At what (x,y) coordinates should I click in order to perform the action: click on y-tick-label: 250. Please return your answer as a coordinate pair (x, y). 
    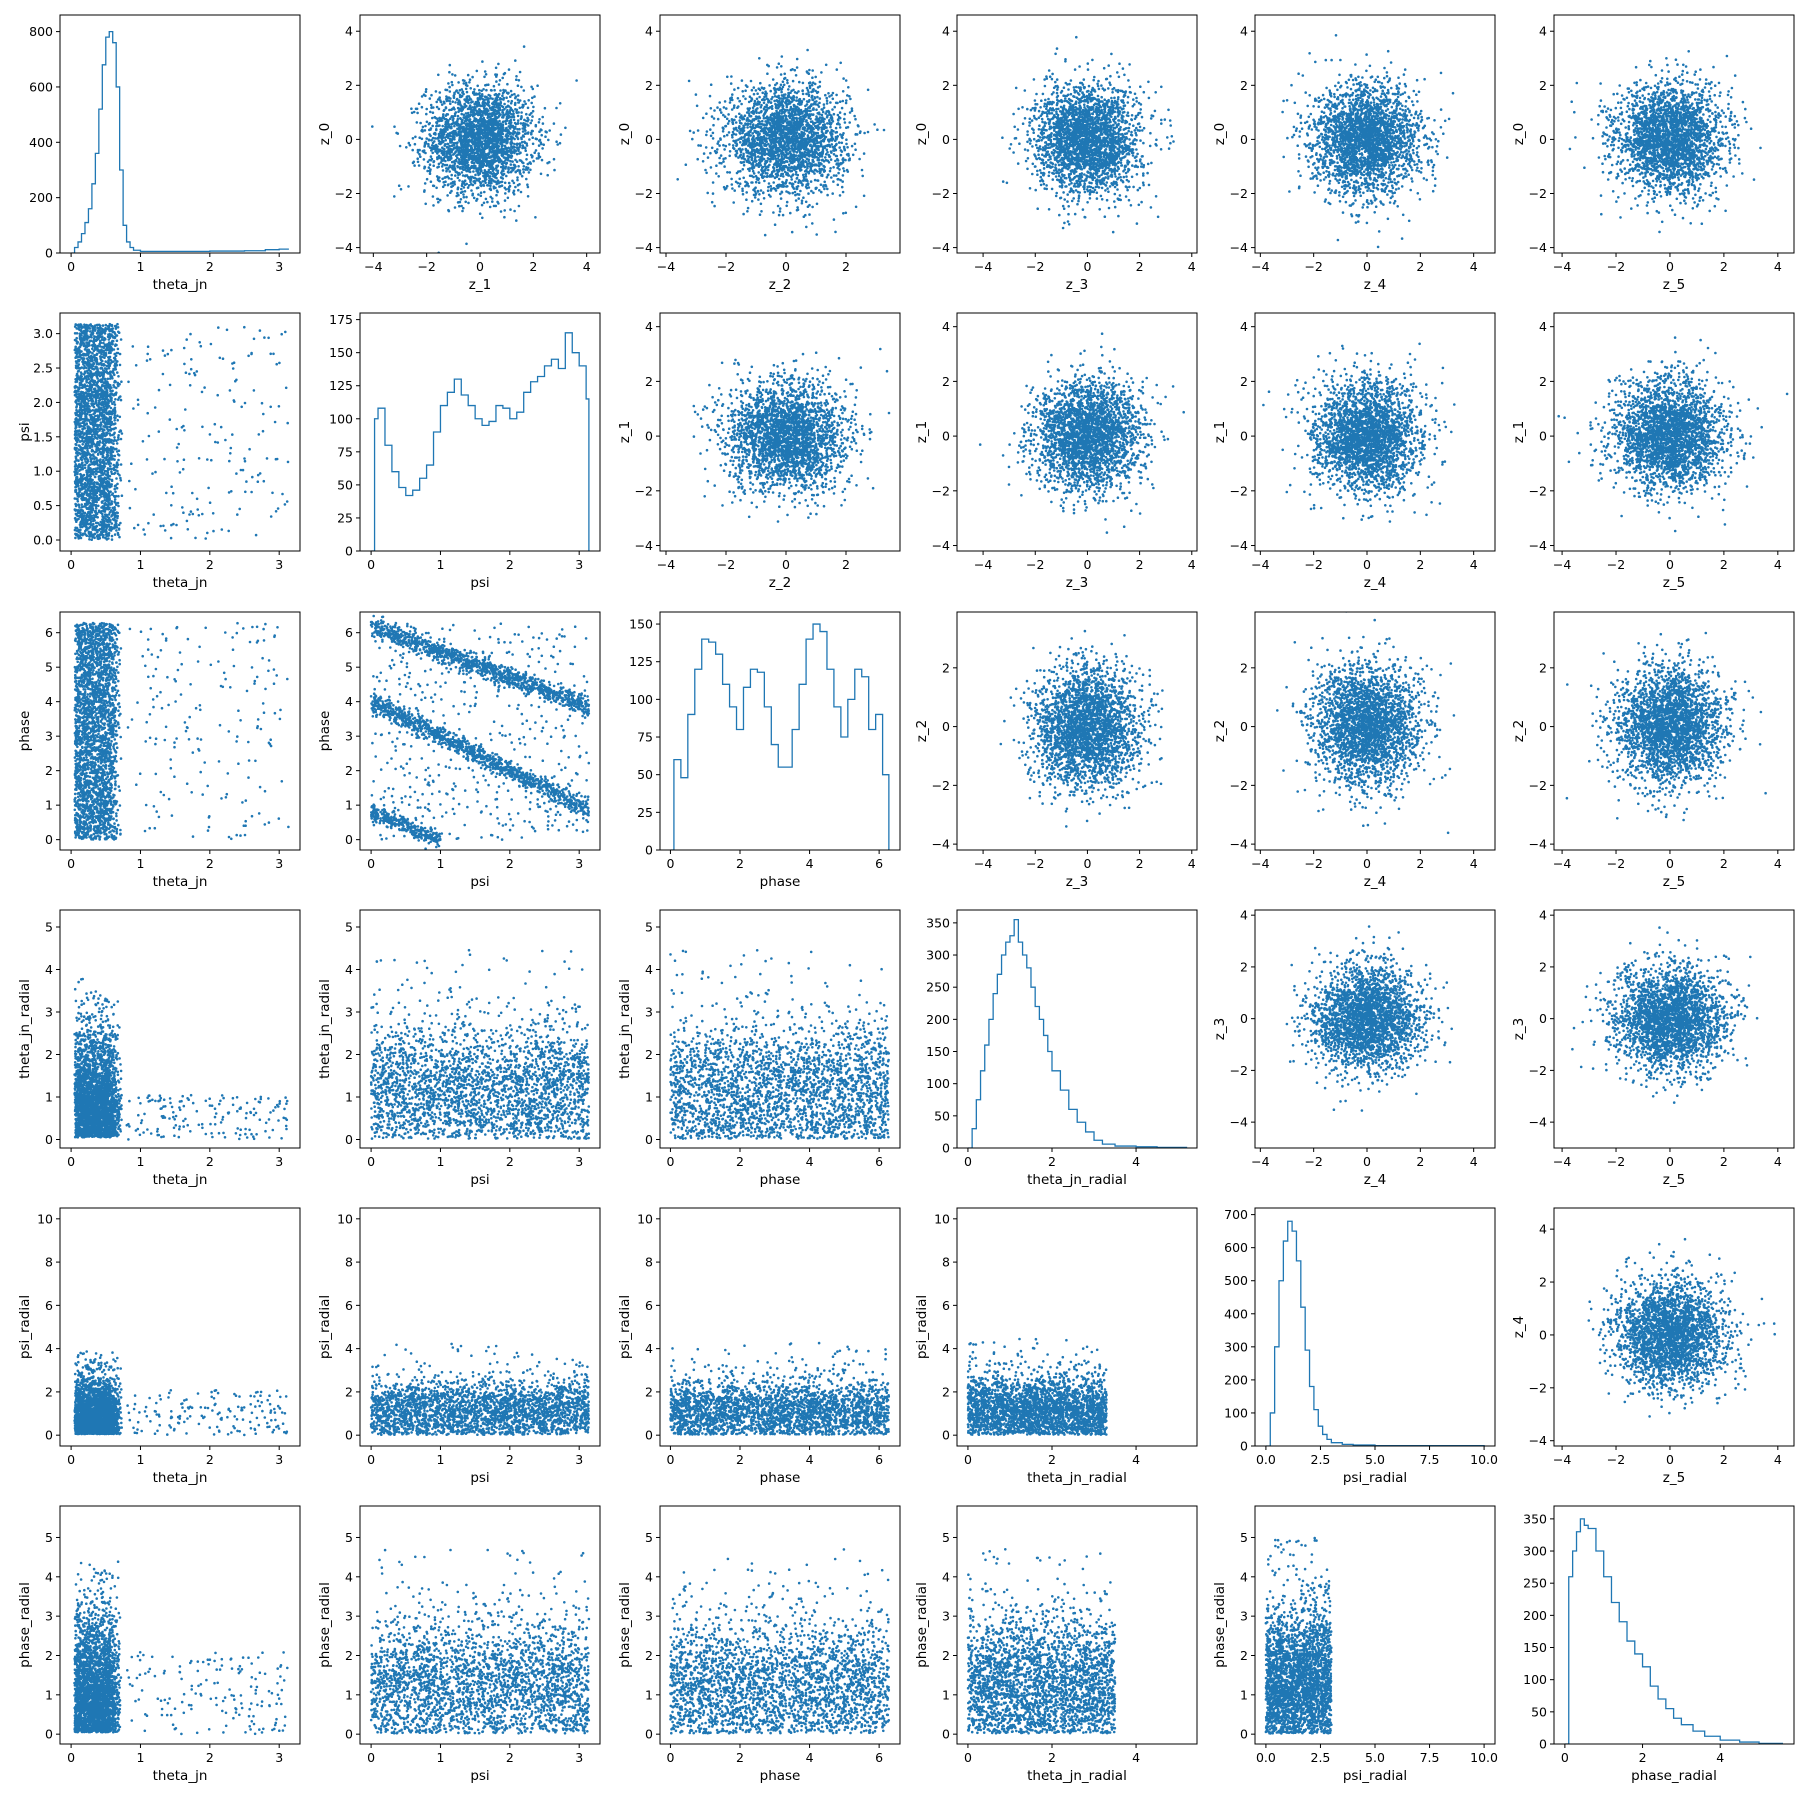
    Looking at the image, I should click on (1535, 1583).